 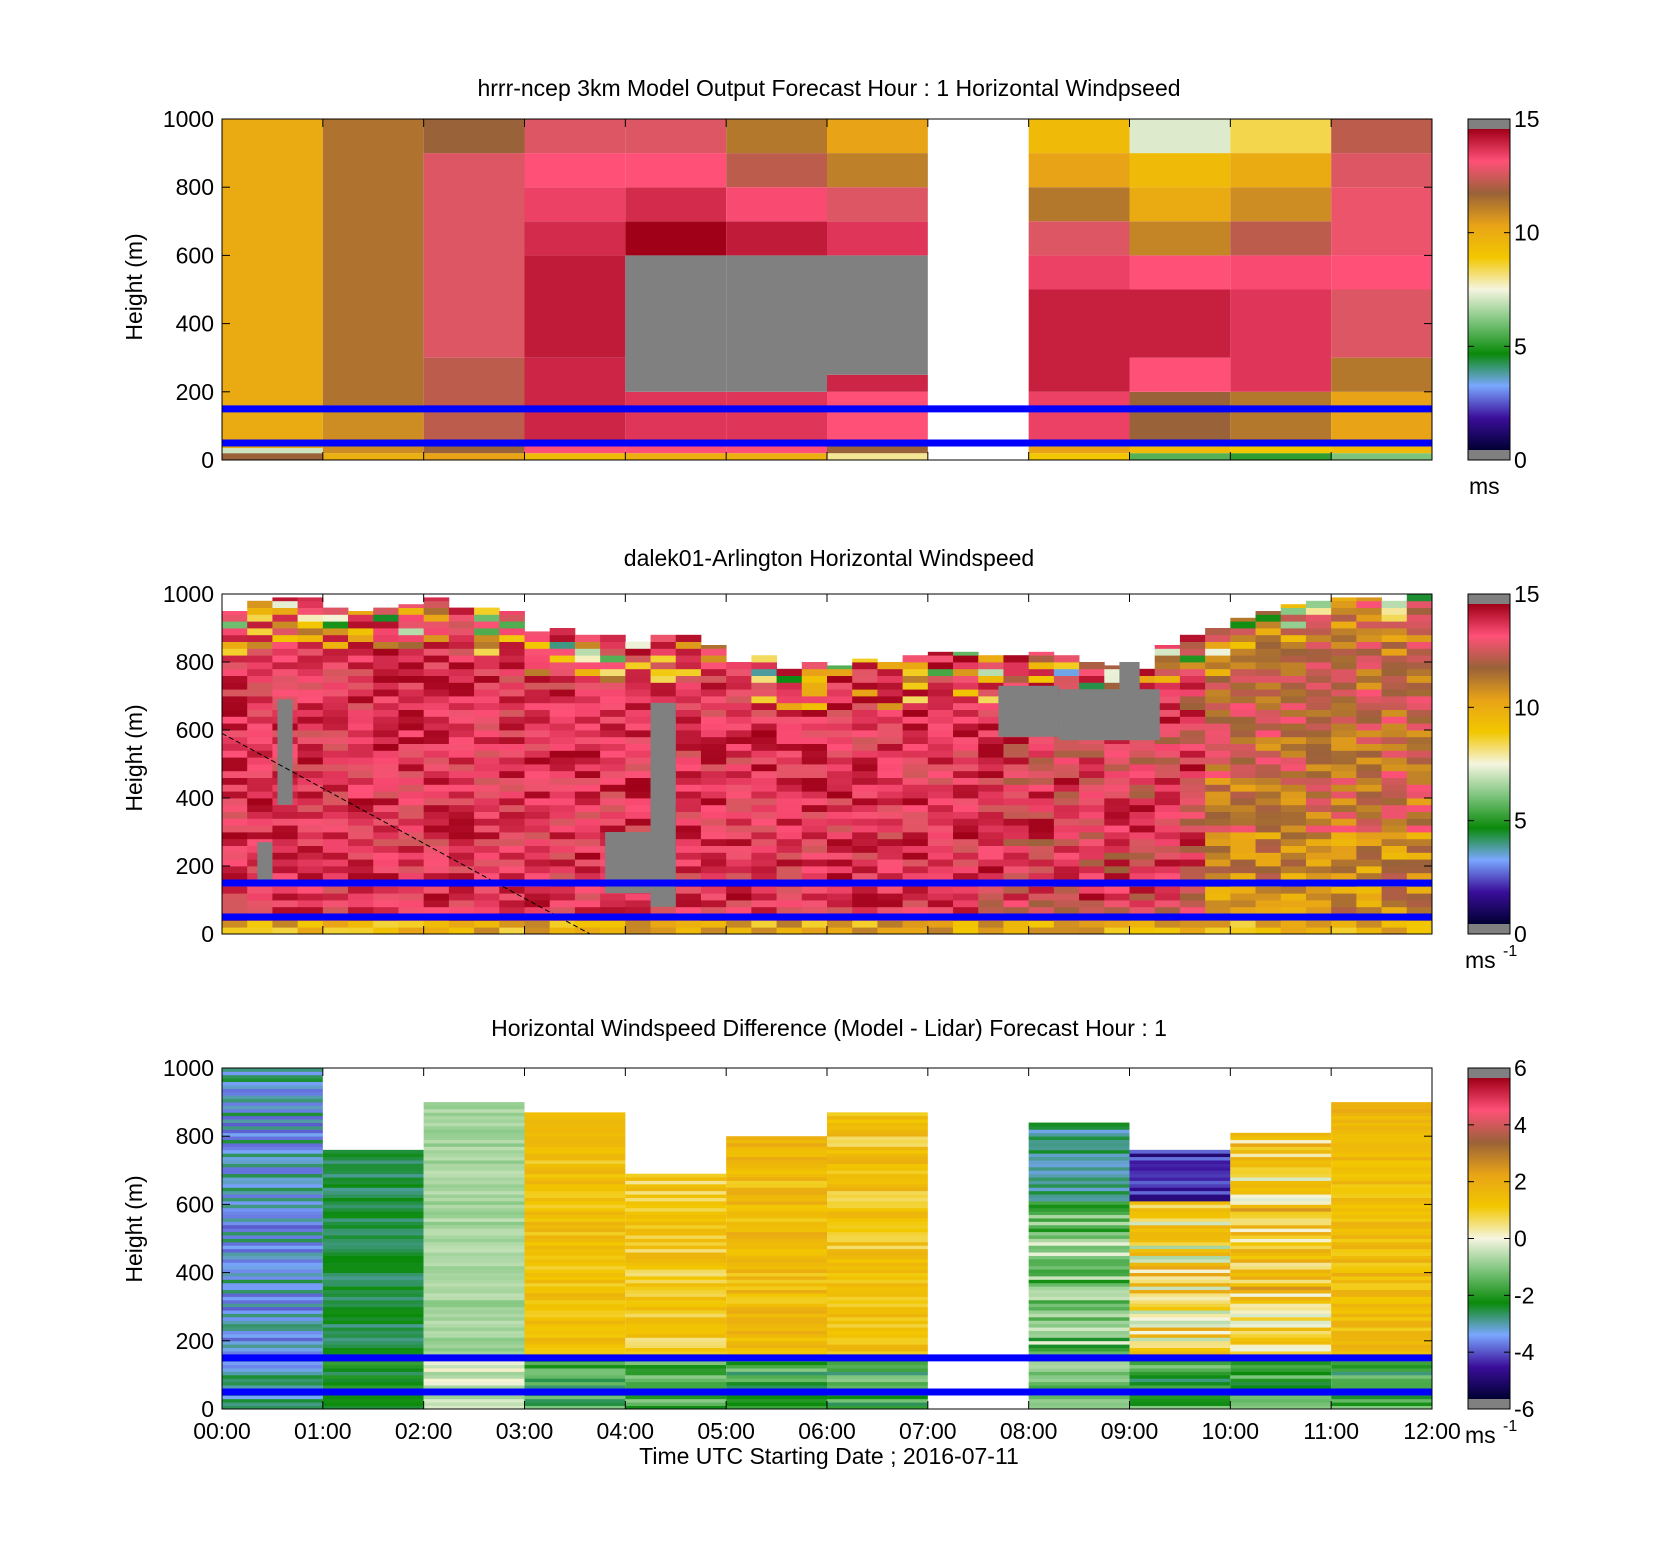 What do you see at coordinates (195, 187) in the screenshot?
I see `y-tick-label: 800` at bounding box center [195, 187].